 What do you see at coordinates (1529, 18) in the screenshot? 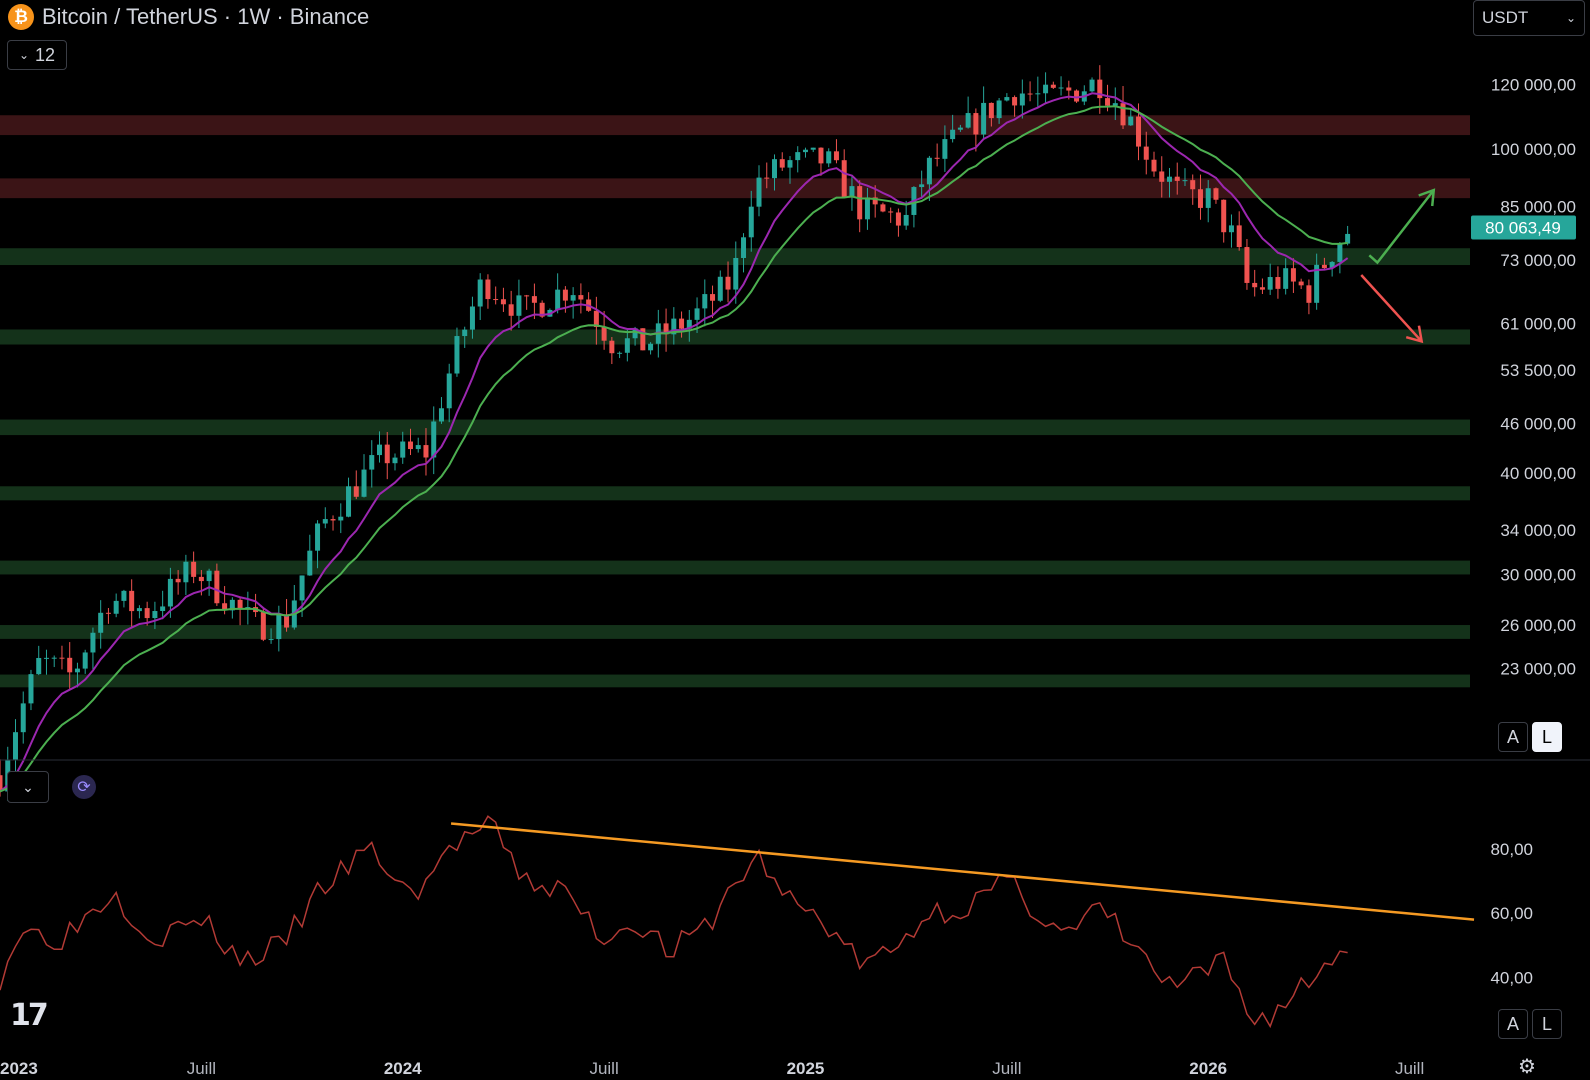
I see `currency-select: USDT ⌄` at bounding box center [1529, 18].